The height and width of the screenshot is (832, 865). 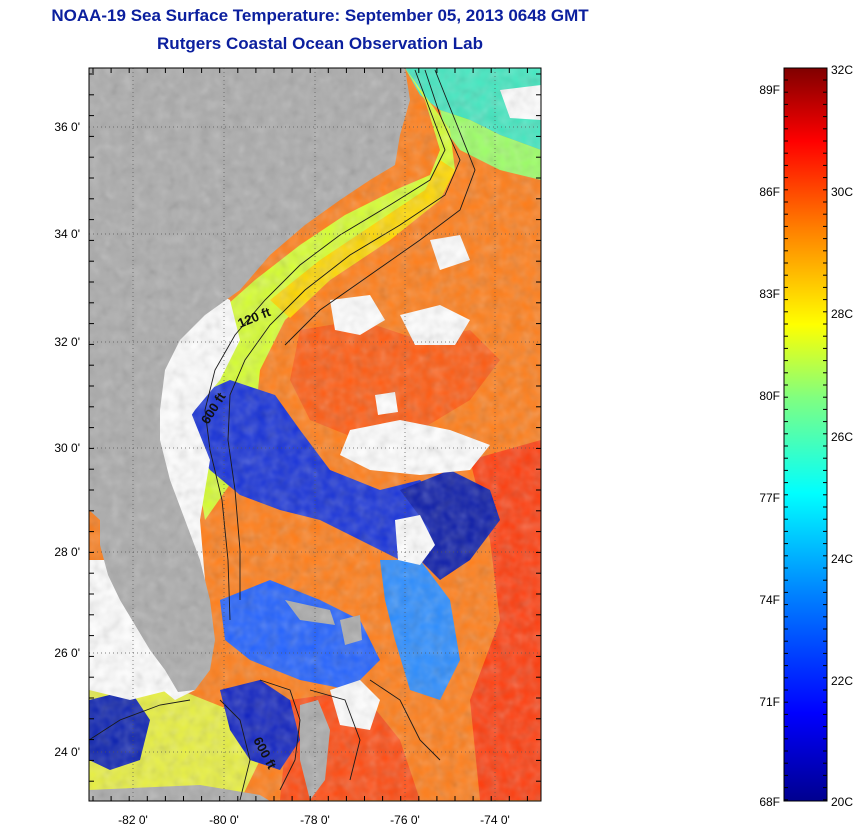 What do you see at coordinates (769, 192) in the screenshot?
I see `fahrenheit-label: 86F` at bounding box center [769, 192].